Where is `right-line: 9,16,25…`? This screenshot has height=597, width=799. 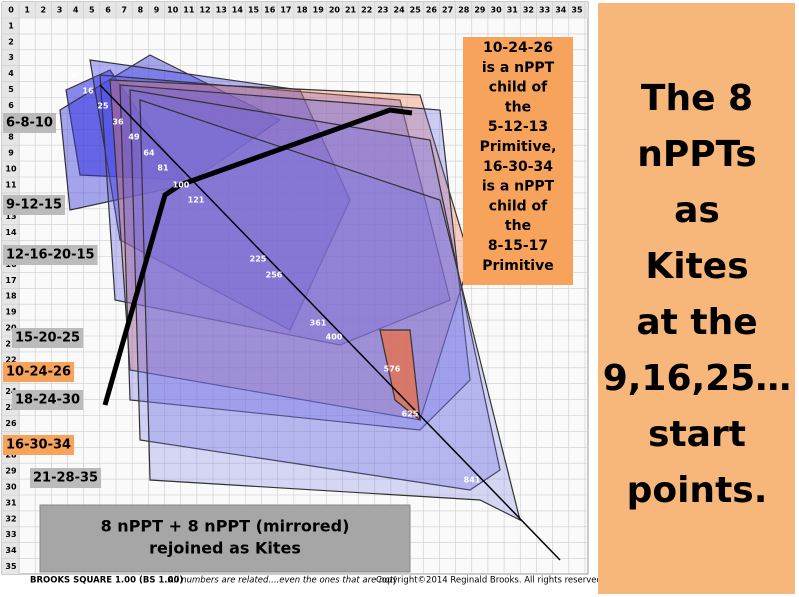 right-line: 9,16,25… is located at coordinates (697, 378).